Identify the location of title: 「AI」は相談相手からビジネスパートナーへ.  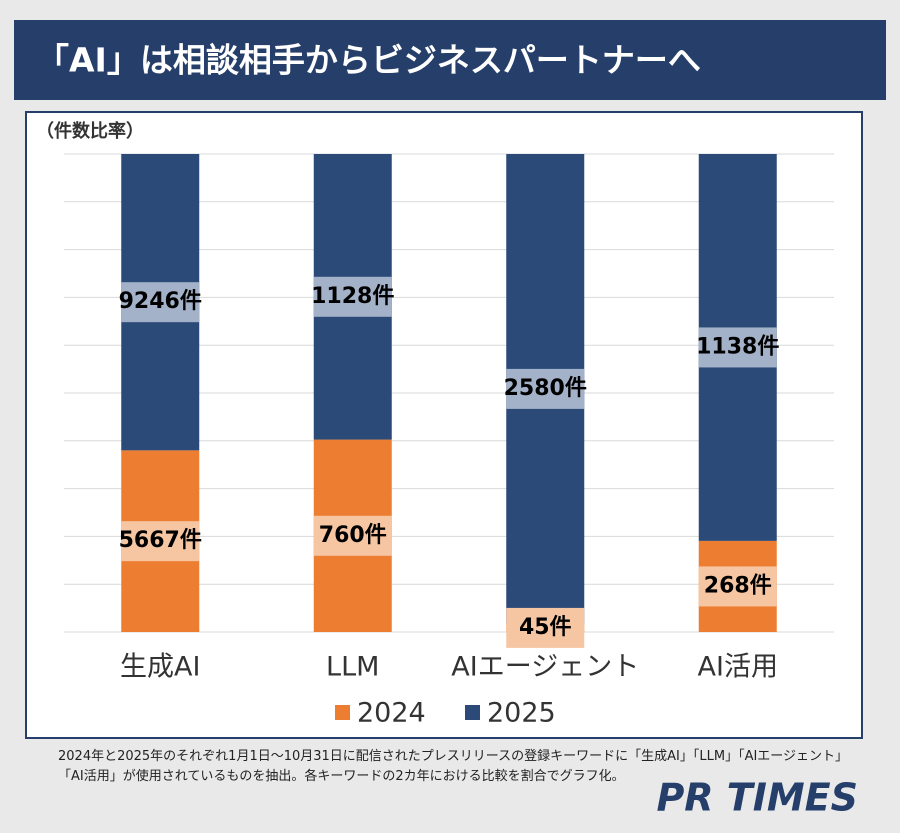
(368, 60).